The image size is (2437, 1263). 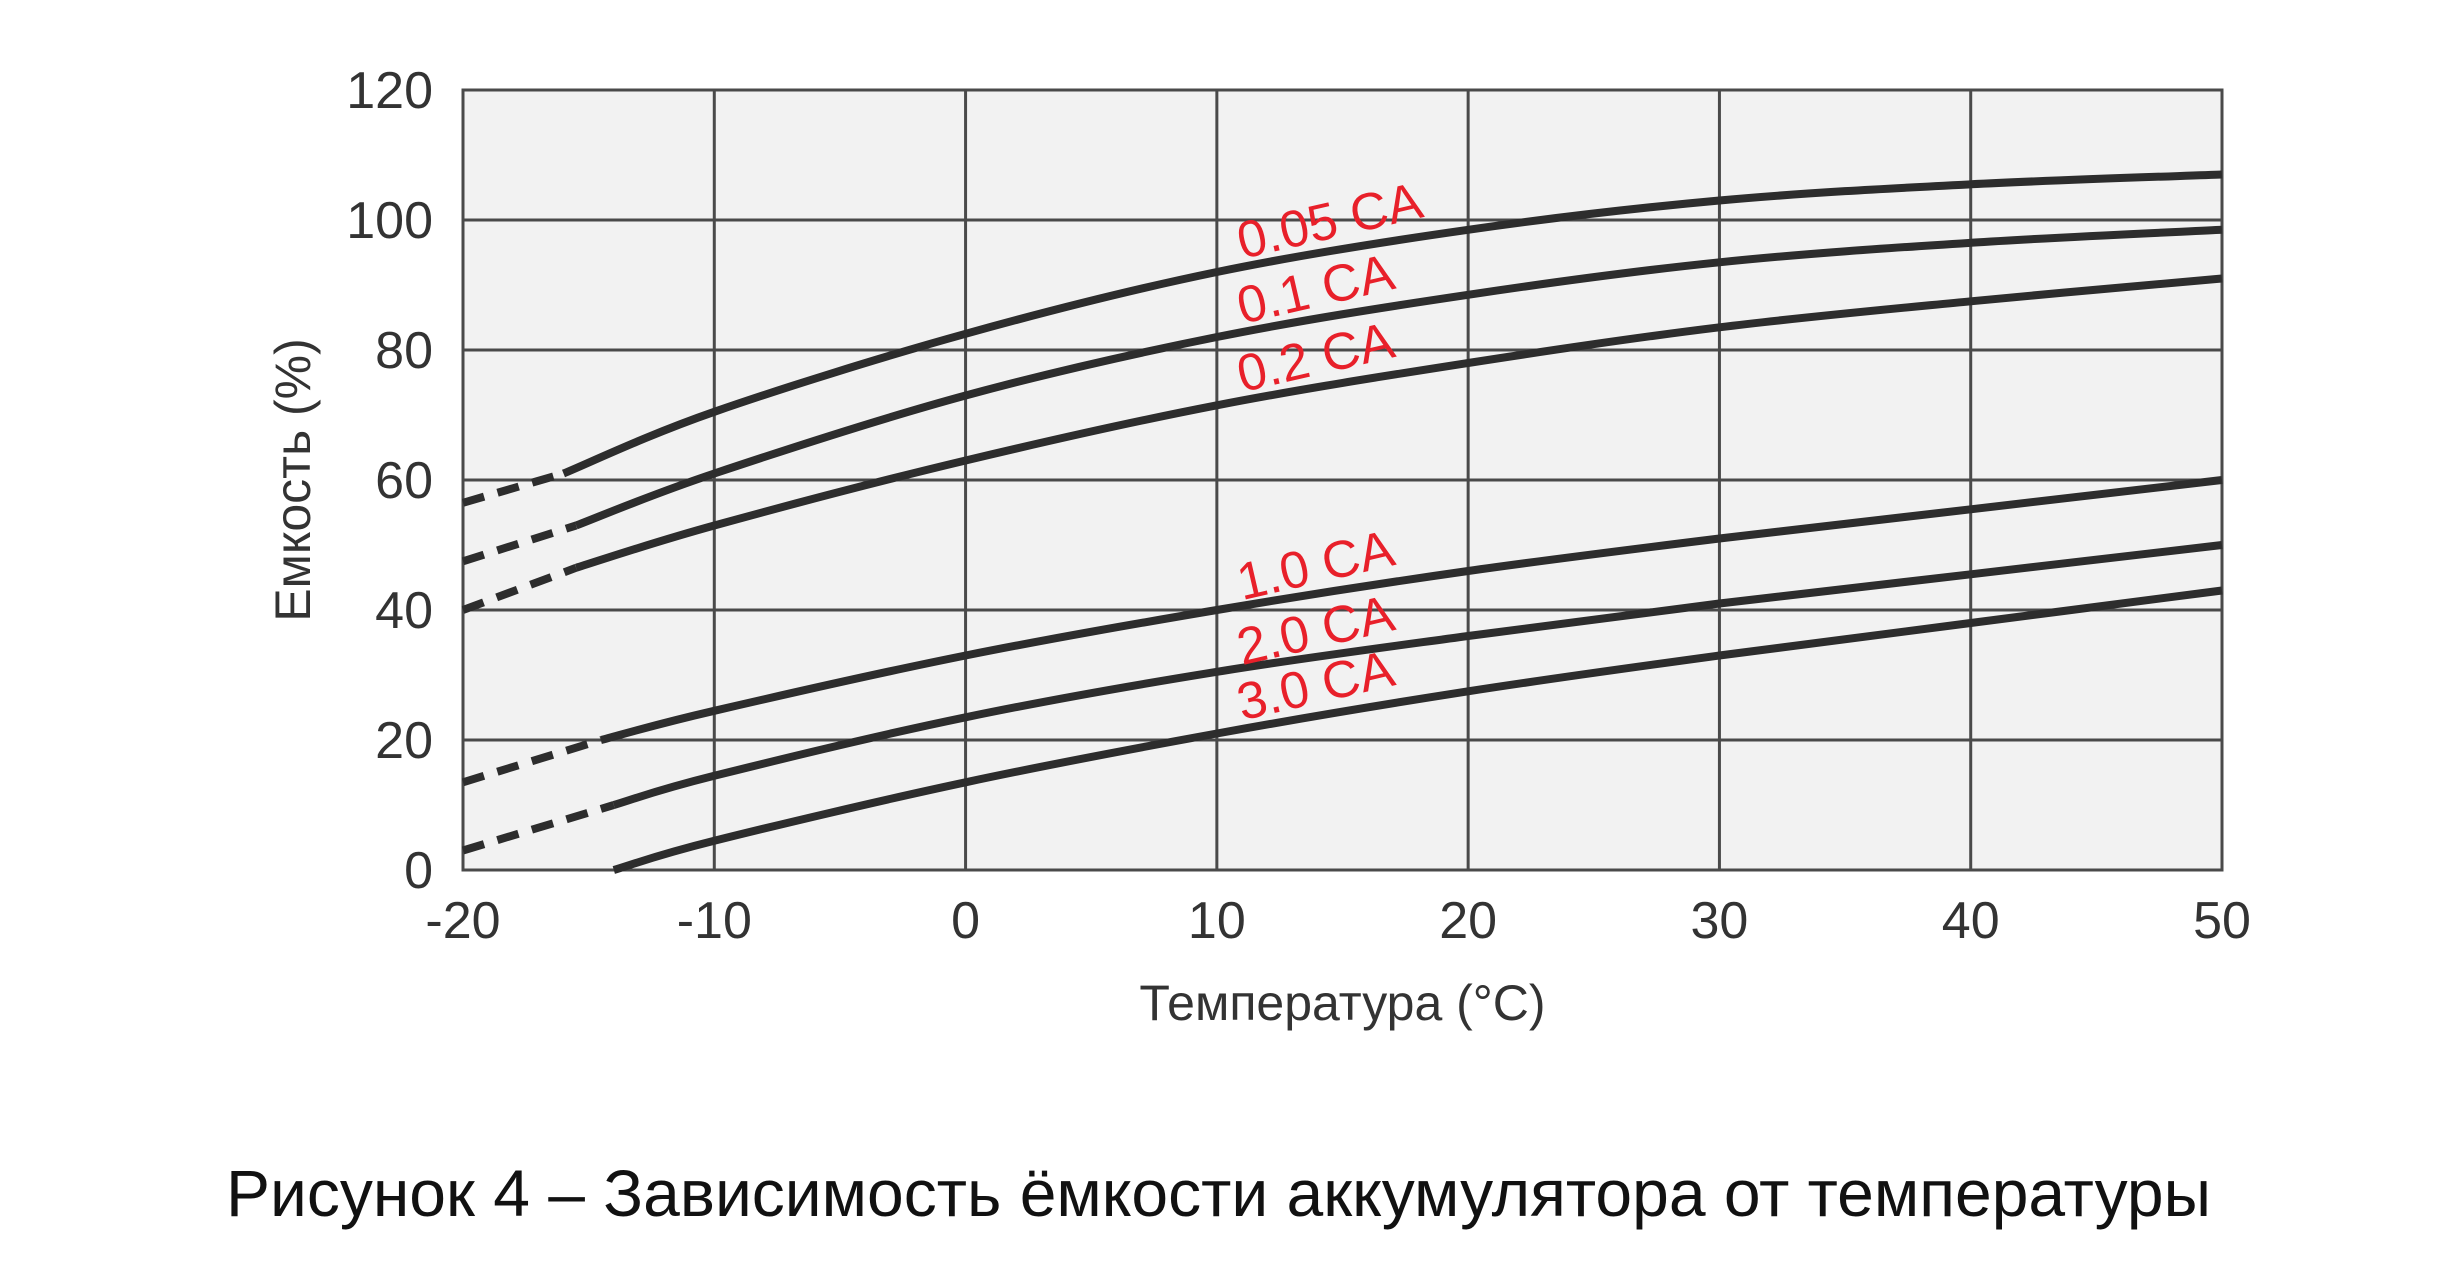 What do you see at coordinates (462, 921) in the screenshot?
I see `x-tick-label: -20` at bounding box center [462, 921].